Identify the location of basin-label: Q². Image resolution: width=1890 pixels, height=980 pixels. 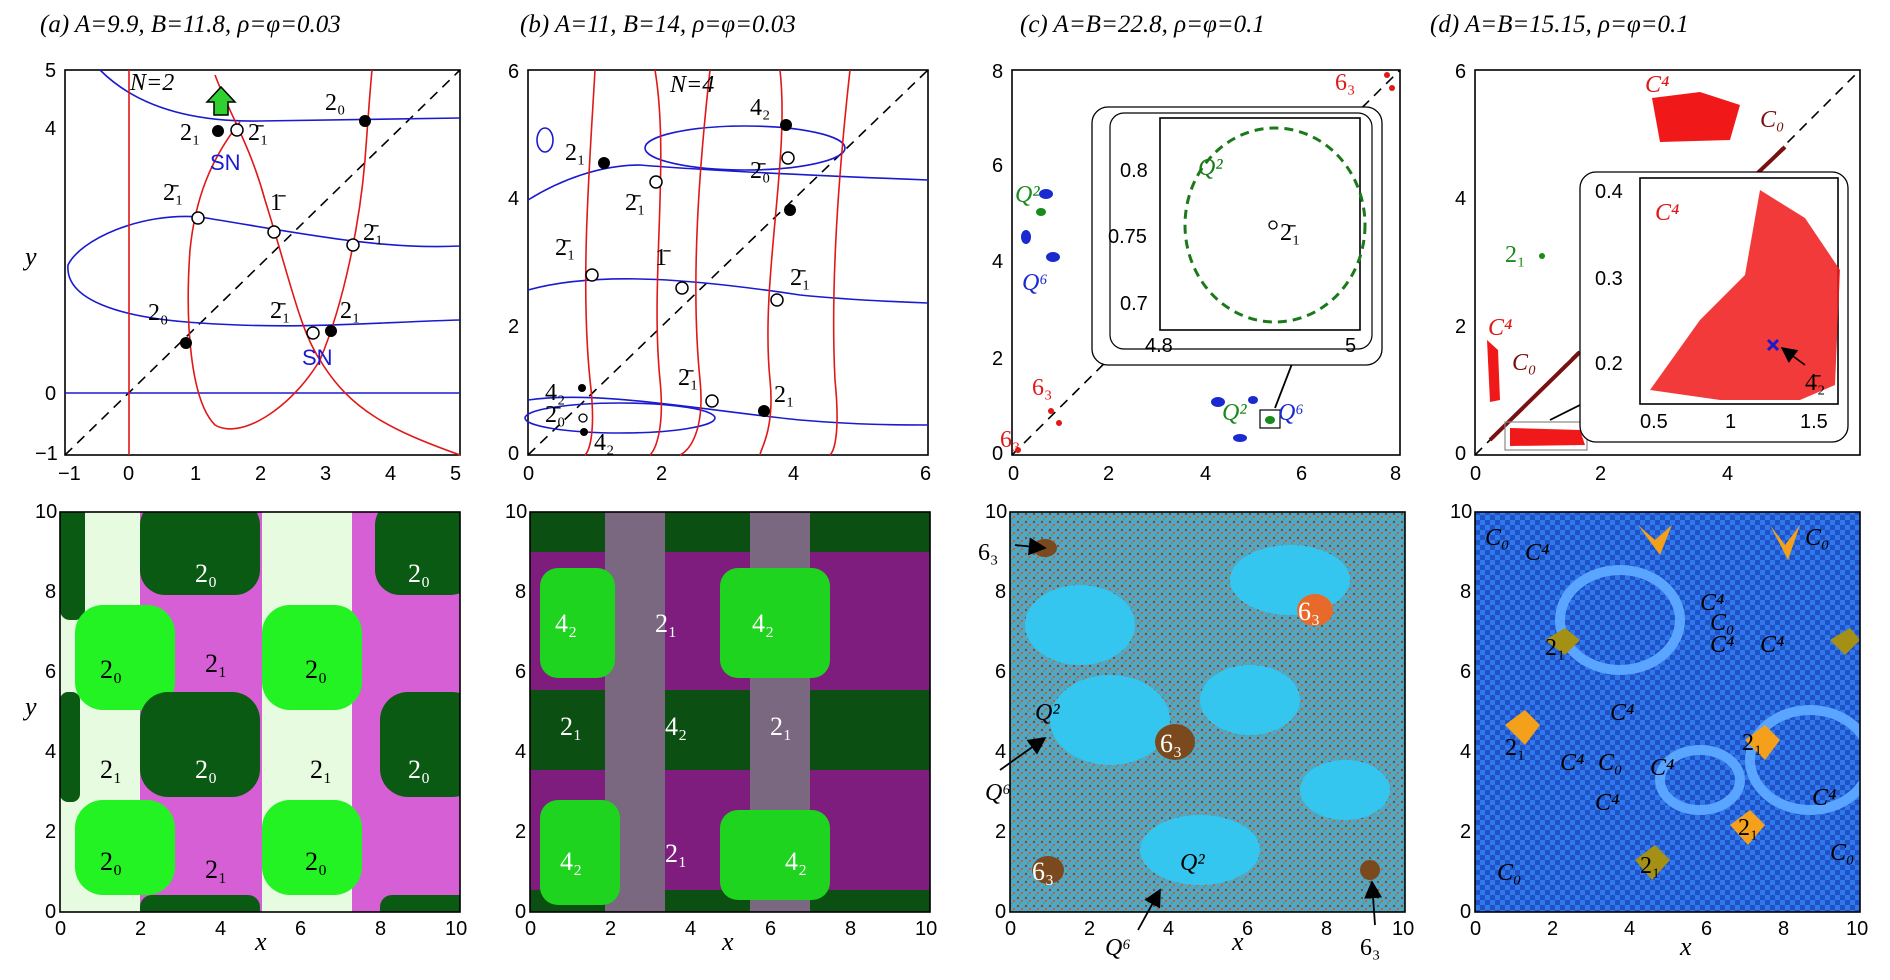
(1047, 713).